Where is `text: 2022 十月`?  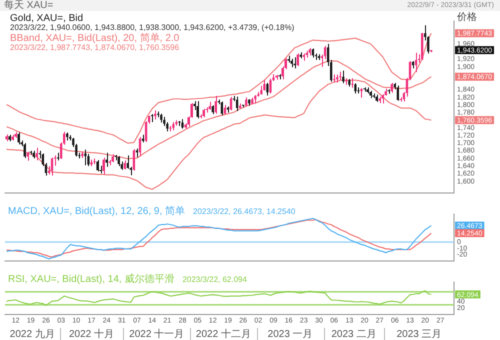 text: 2022 十月 is located at coordinates (91, 334).